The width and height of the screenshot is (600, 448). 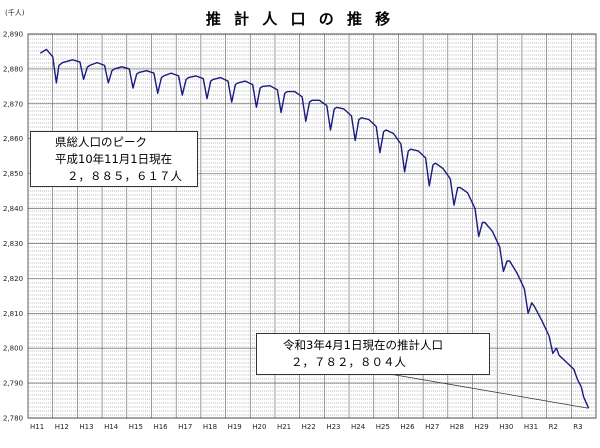 What do you see at coordinates (210, 427) in the screenshot?
I see `x-tick-label: H18` at bounding box center [210, 427].